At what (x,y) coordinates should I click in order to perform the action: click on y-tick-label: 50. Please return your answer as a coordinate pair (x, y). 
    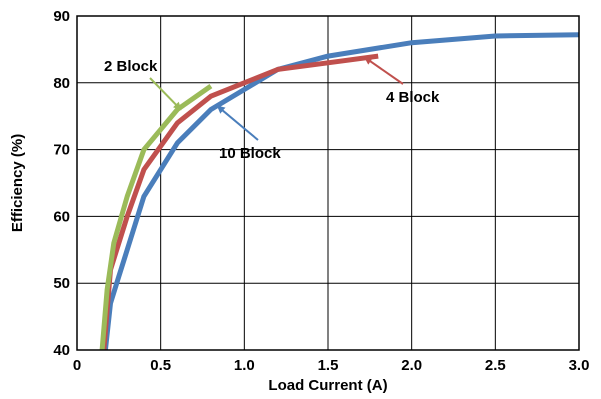
    Looking at the image, I should click on (61, 283).